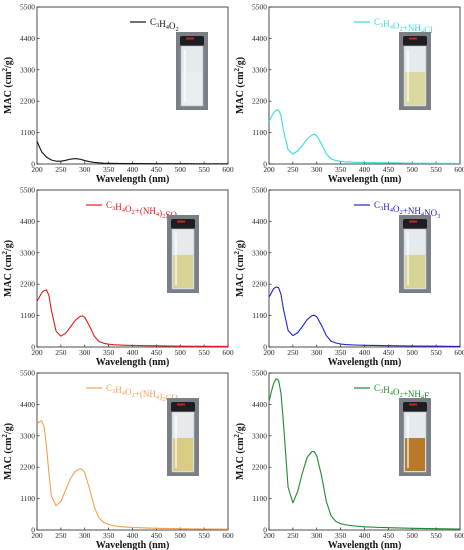 This screenshot has width=464, height=550. What do you see at coordinates (407, 210) in the screenshot?
I see `legend-label: C3H4O2+NH4NO3` at bounding box center [407, 210].